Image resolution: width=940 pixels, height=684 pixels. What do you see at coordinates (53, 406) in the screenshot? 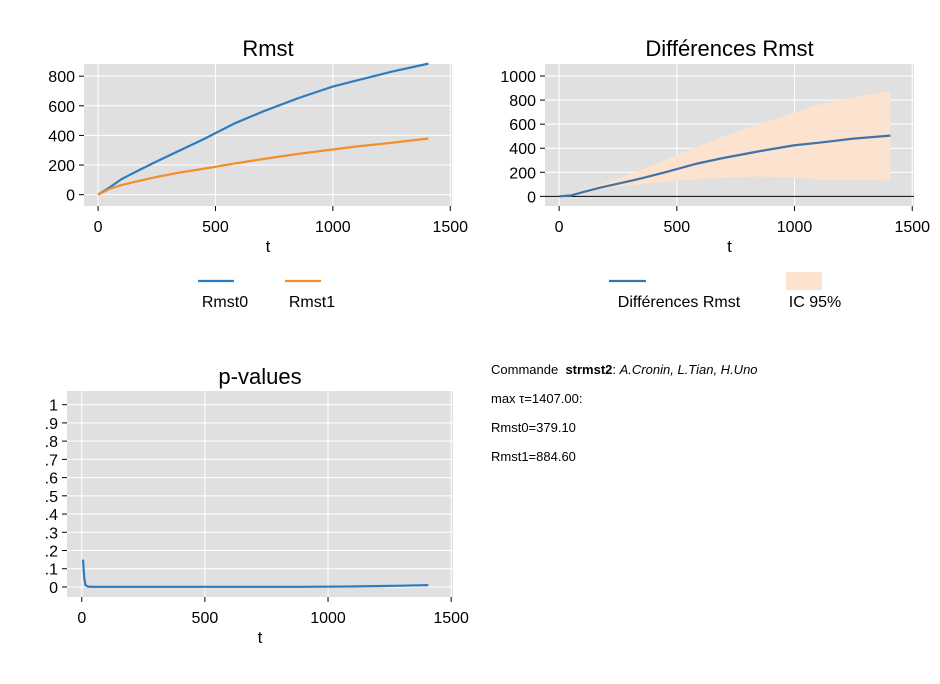
I see `y-tick-label: 1` at bounding box center [53, 406].